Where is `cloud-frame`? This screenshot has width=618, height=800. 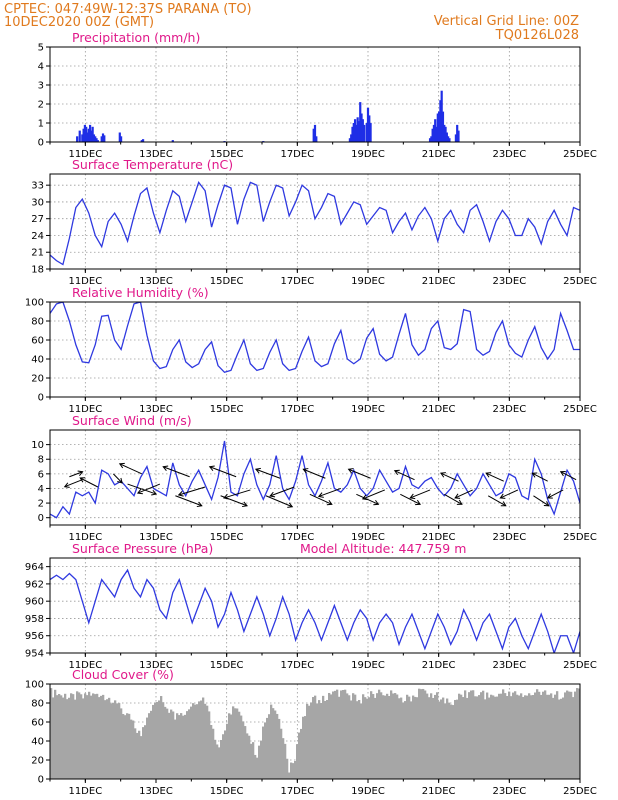 cloud-frame is located at coordinates (315, 731).